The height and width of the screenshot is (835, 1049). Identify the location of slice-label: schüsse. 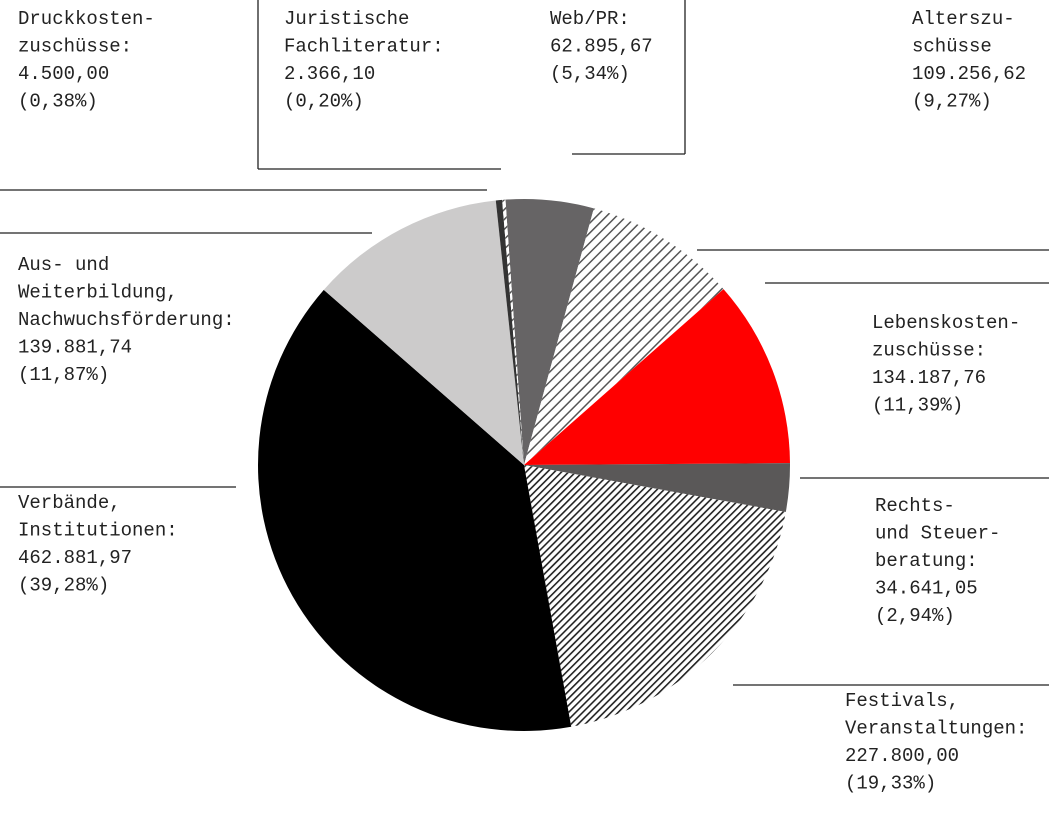
(952, 47).